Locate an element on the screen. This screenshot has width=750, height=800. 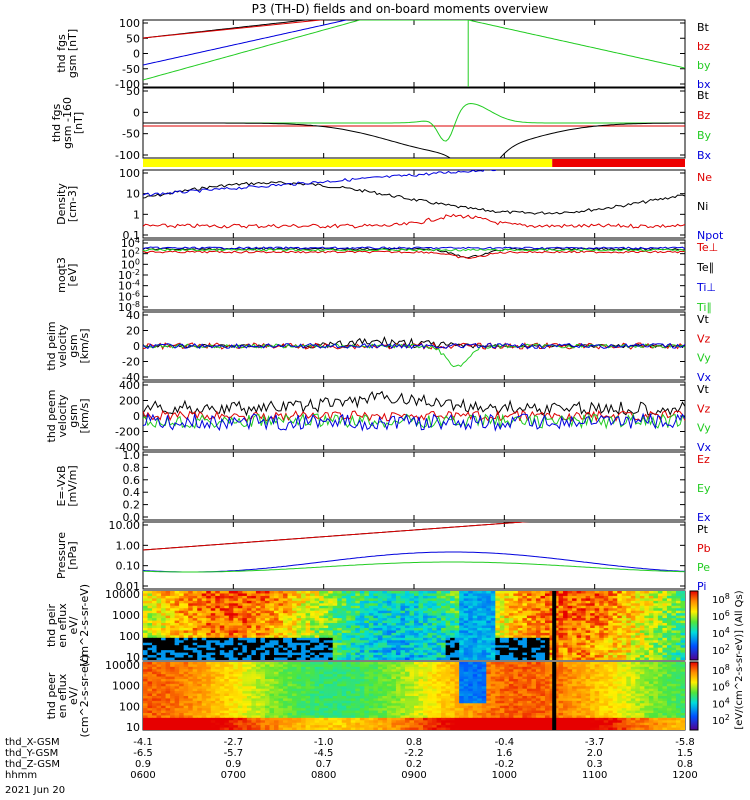
y-axis-label: moqt3[eV] is located at coordinates (67, 275).